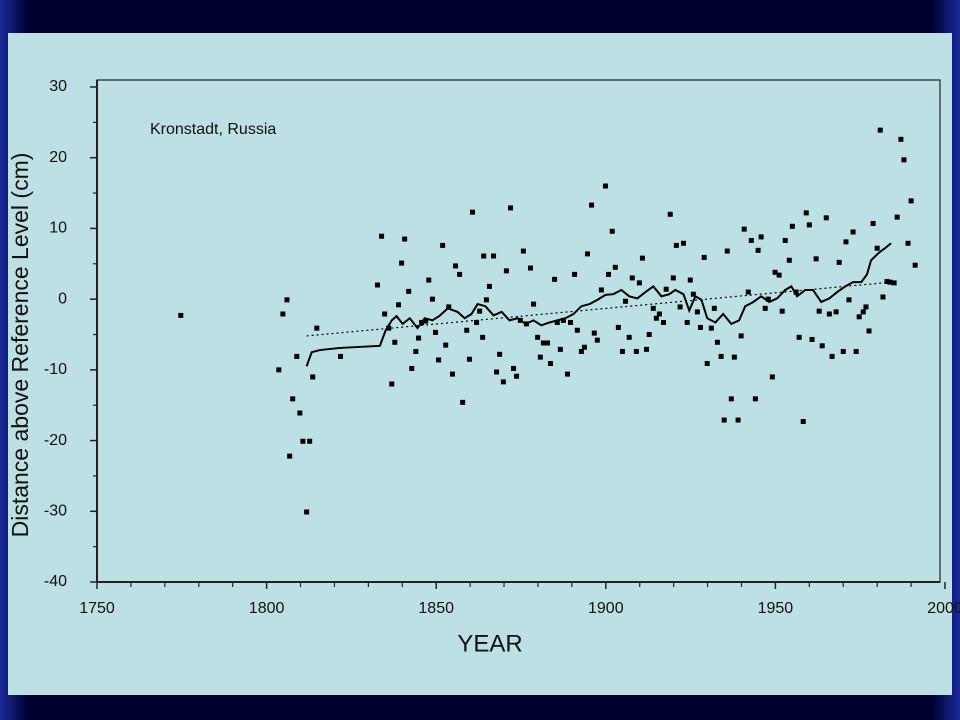 This screenshot has width=960, height=720. Describe the element at coordinates (55, 511) in the screenshot. I see `y-tick-label: -30` at that location.